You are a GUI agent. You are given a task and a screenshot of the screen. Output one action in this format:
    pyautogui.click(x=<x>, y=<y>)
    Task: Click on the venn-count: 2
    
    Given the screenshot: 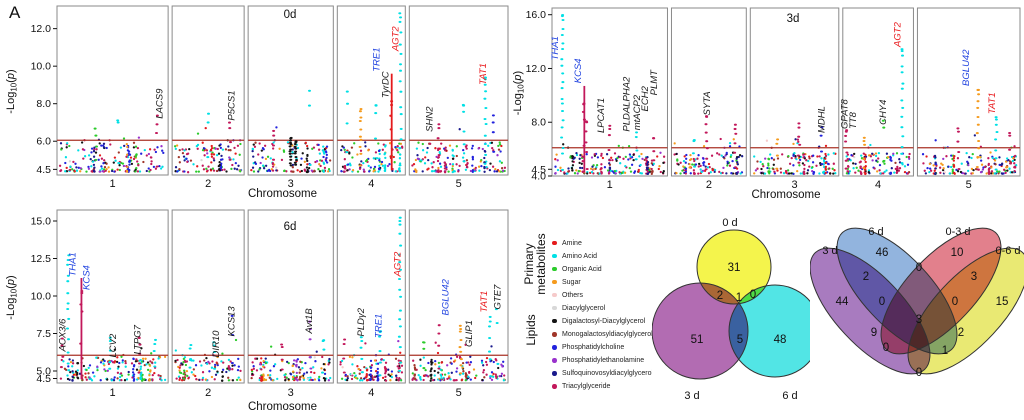 What is the action you would take?
    pyautogui.click(x=961, y=333)
    